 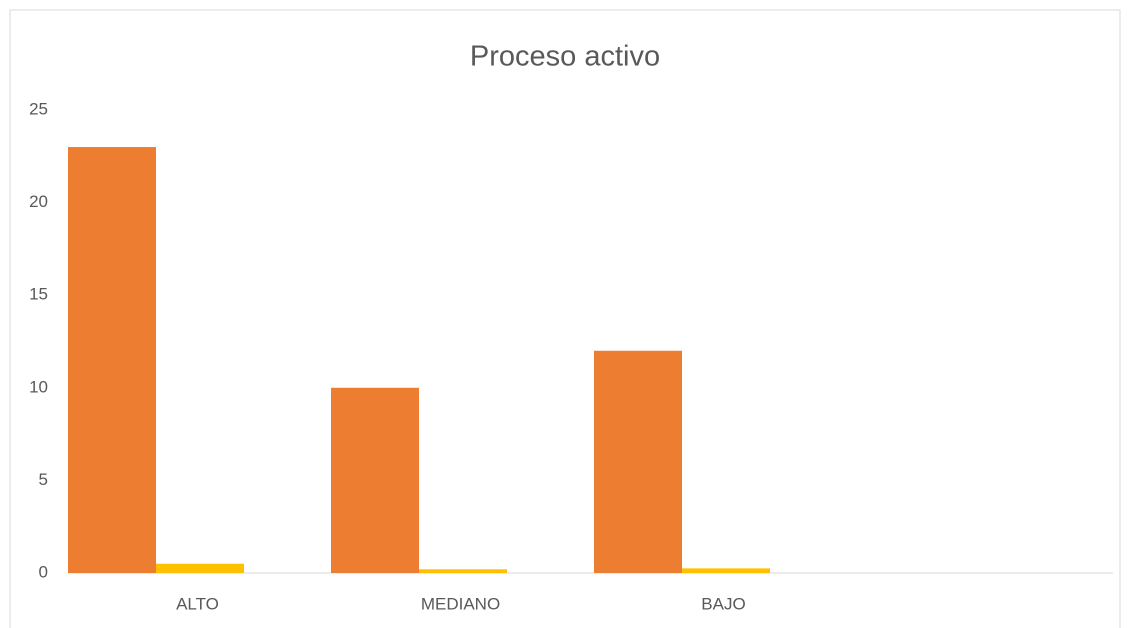 What do you see at coordinates (43, 571) in the screenshot?
I see `y-tick-label: 0` at bounding box center [43, 571].